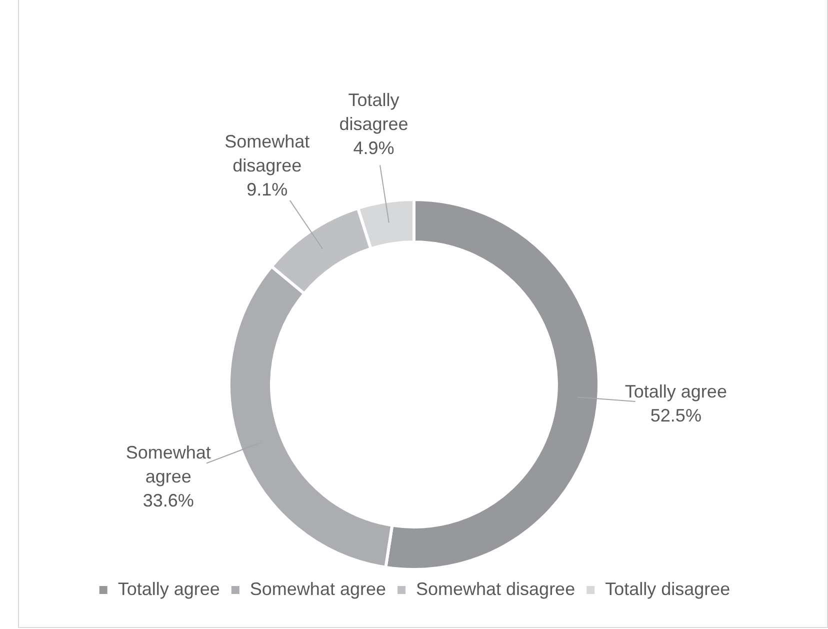  What do you see at coordinates (318, 588) in the screenshot?
I see `legend-label: Somewhat agree` at bounding box center [318, 588].